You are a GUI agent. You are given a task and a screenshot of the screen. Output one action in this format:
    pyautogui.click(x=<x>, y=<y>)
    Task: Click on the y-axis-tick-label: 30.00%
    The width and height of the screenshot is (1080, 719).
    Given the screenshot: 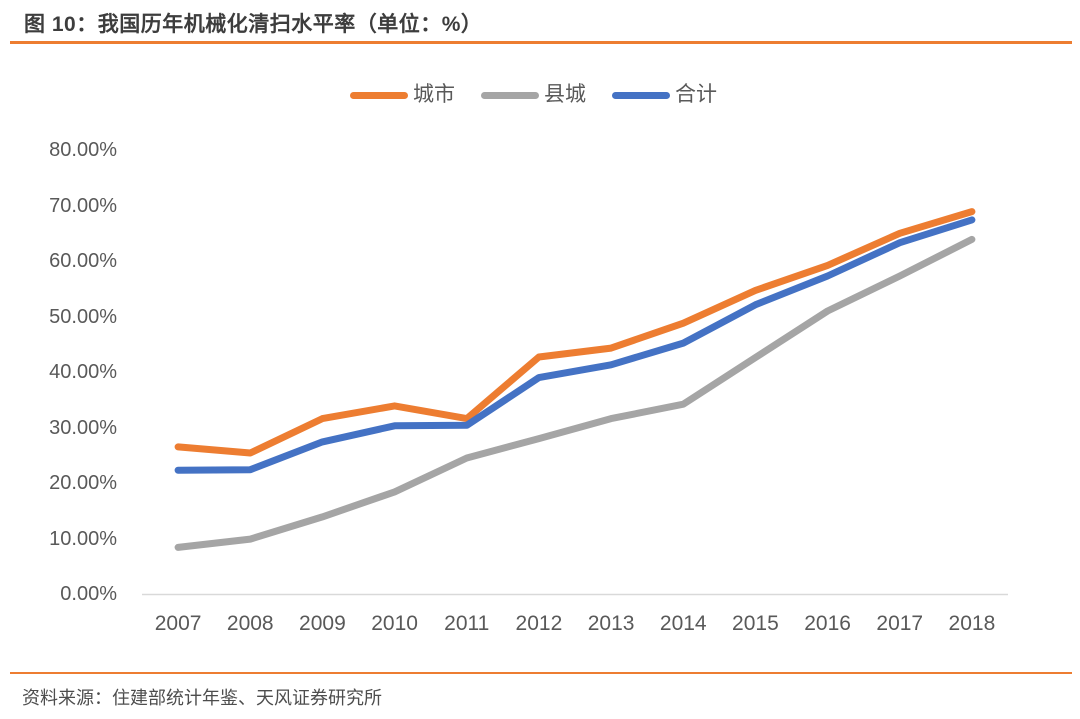 What is the action you would take?
    pyautogui.click(x=83, y=427)
    